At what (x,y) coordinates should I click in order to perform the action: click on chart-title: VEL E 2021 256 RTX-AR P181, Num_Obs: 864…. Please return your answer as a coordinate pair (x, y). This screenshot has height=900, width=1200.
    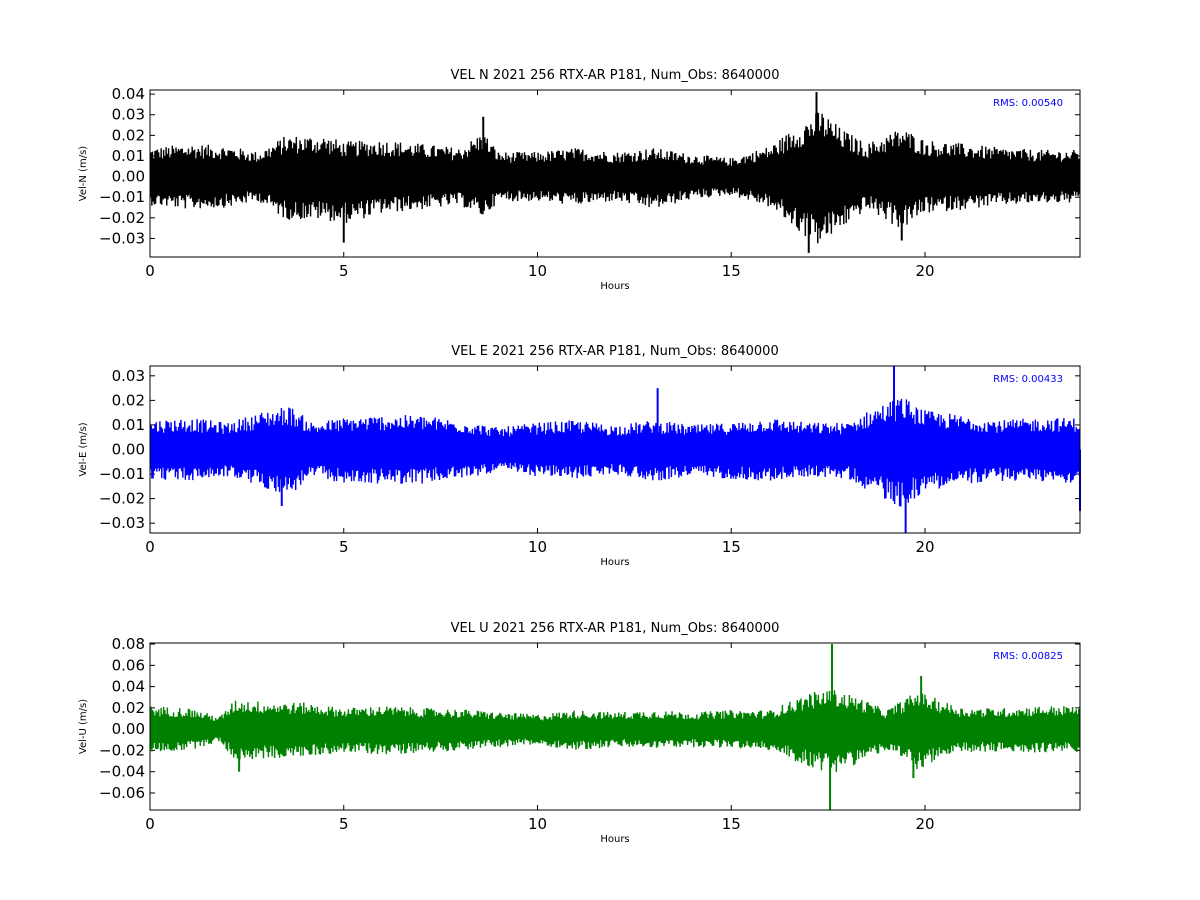
    Looking at the image, I should click on (614, 351).